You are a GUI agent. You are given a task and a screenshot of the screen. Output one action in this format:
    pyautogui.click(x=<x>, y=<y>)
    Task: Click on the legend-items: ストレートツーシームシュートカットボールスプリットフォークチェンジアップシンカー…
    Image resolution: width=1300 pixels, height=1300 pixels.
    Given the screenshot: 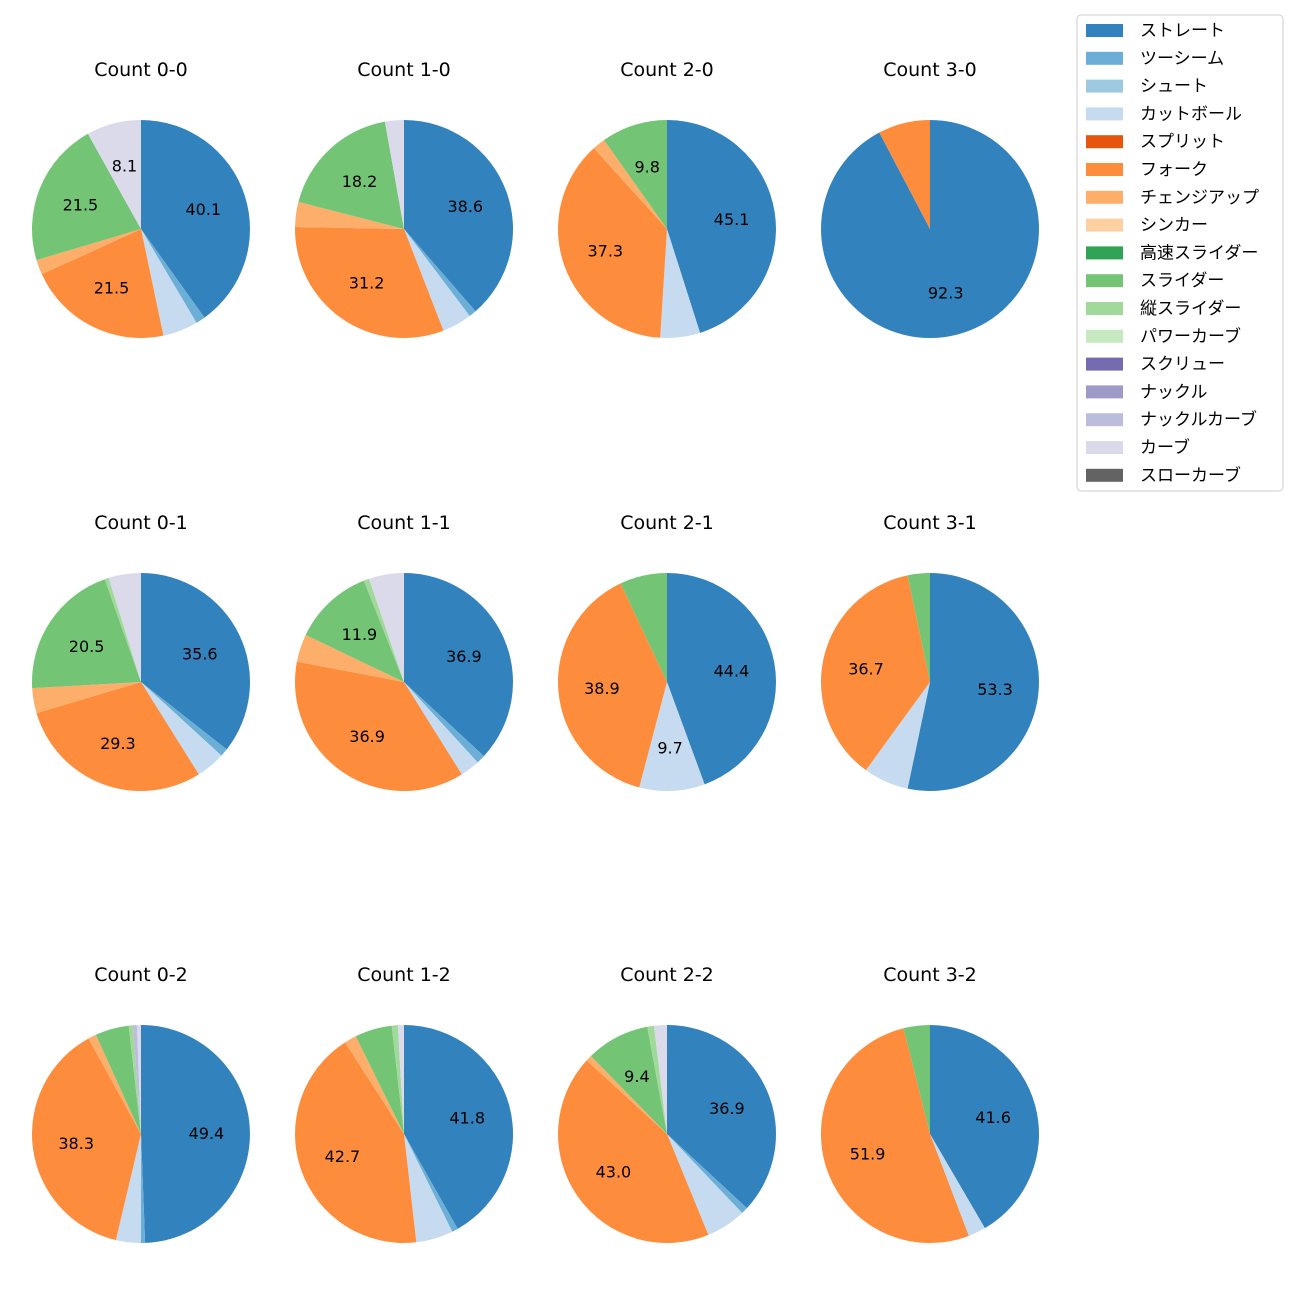 What is the action you would take?
    pyautogui.click(x=1172, y=253)
    